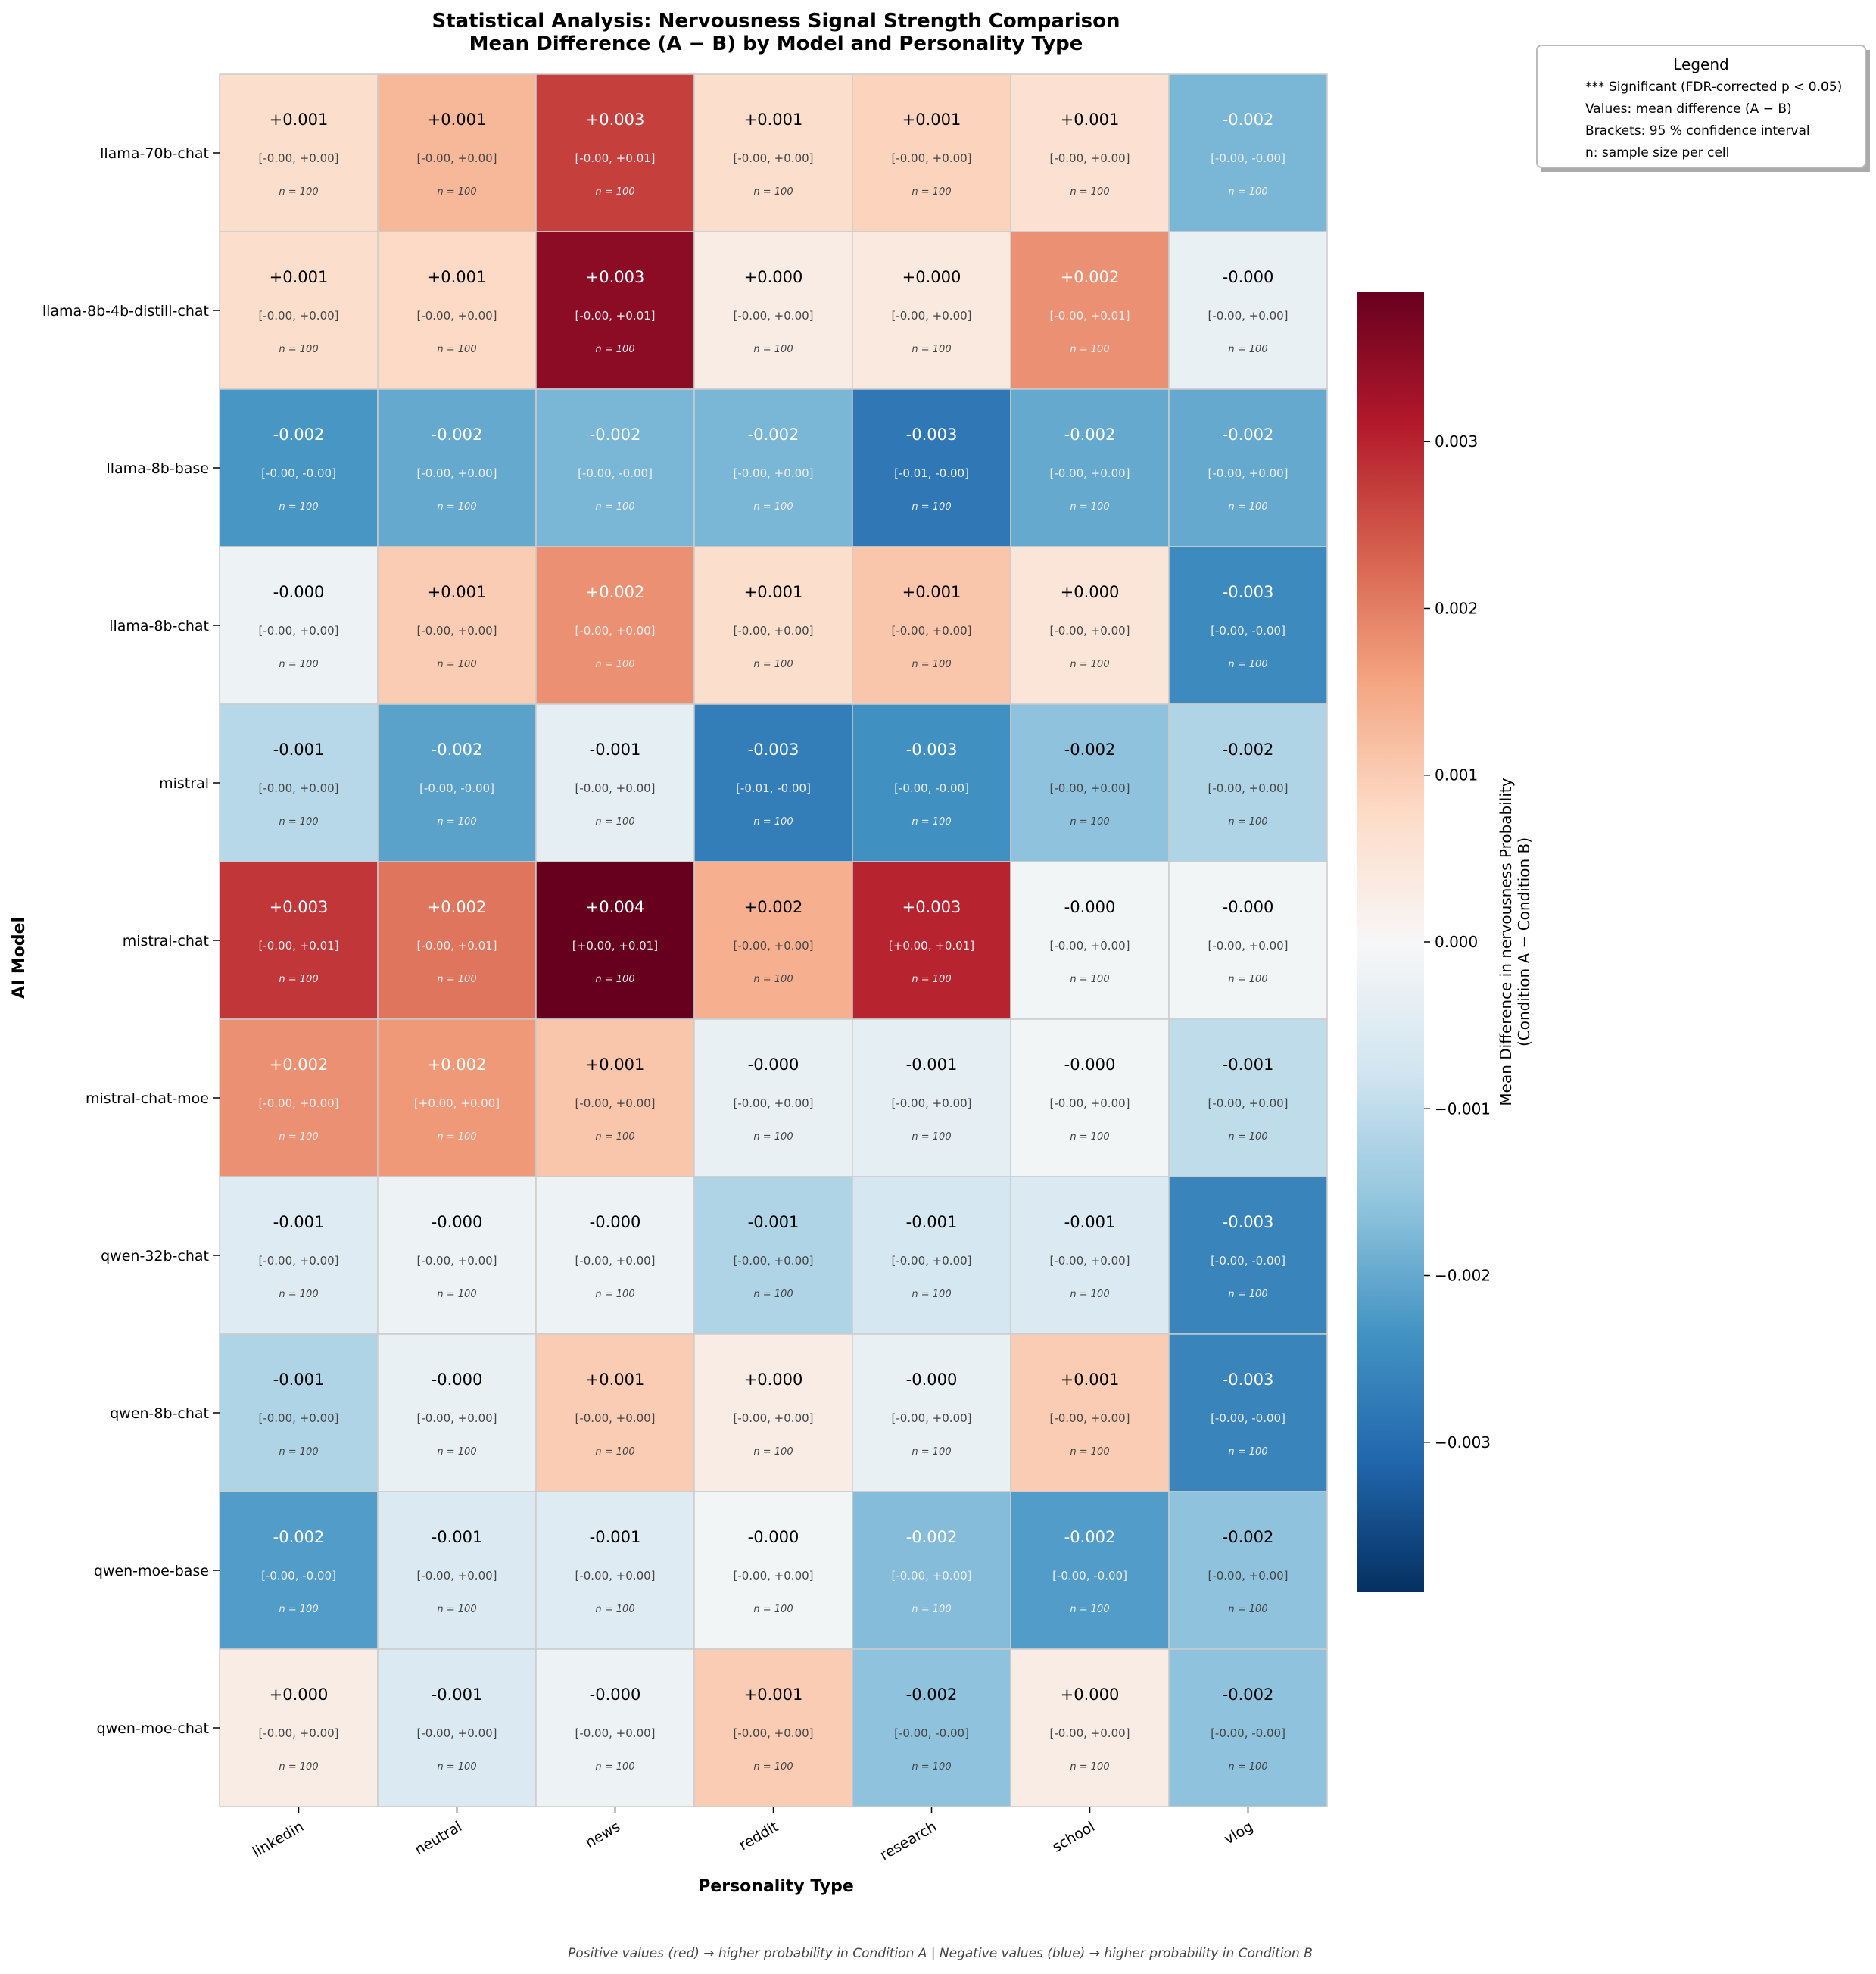  I want to click on y-tick-label: mistral, so click(184, 784).